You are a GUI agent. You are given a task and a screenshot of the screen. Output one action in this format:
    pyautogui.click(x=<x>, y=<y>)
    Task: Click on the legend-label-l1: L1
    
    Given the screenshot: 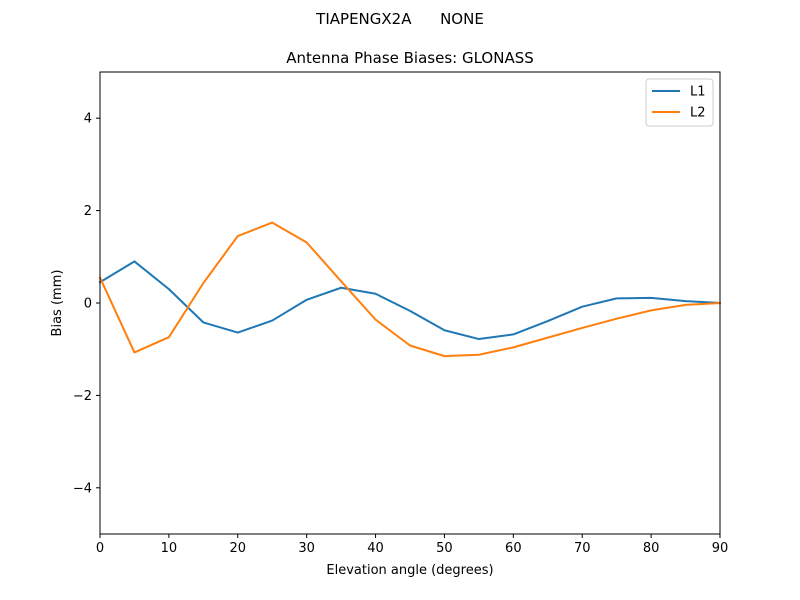 What is the action you would take?
    pyautogui.click(x=698, y=92)
    